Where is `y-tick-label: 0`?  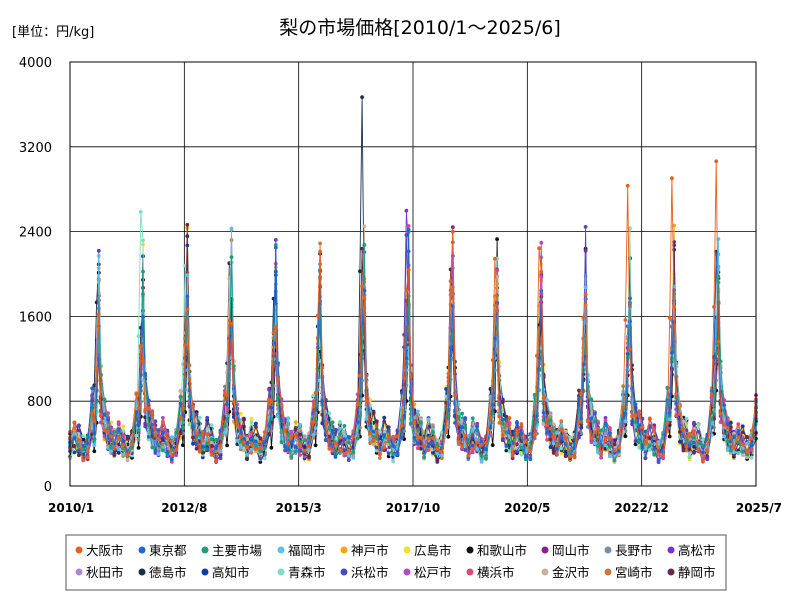 y-tick-label: 0 is located at coordinates (48, 487).